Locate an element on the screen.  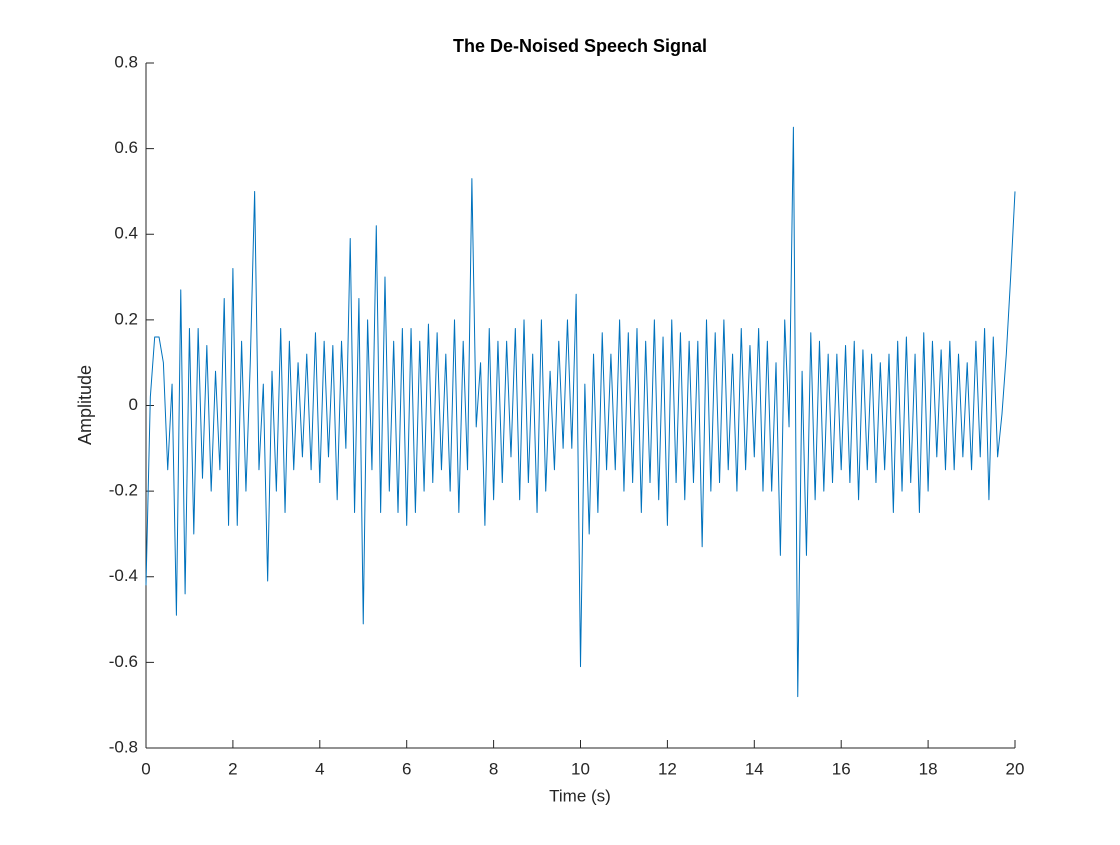
y-tick-label: 0 is located at coordinates (133, 404).